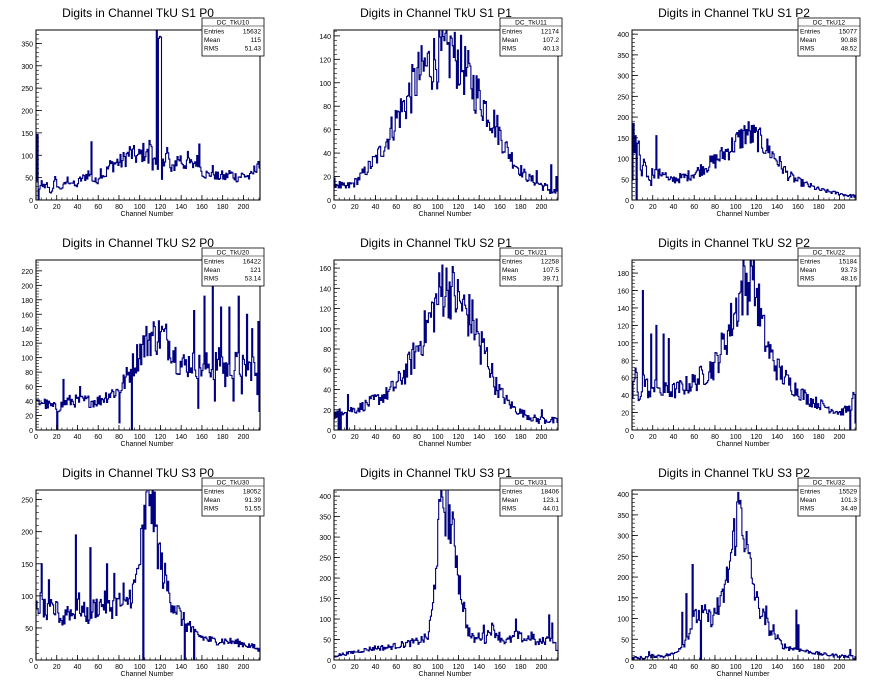  Describe the element at coordinates (436, 243) in the screenshot. I see `chart-title: Digits in Channel TkU S2 P1` at that location.